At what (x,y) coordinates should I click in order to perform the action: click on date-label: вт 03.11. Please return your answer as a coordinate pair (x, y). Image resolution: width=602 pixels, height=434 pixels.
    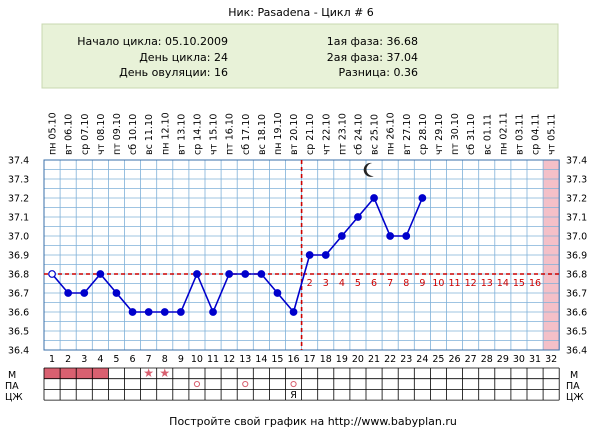
    Looking at the image, I should click on (519, 134).